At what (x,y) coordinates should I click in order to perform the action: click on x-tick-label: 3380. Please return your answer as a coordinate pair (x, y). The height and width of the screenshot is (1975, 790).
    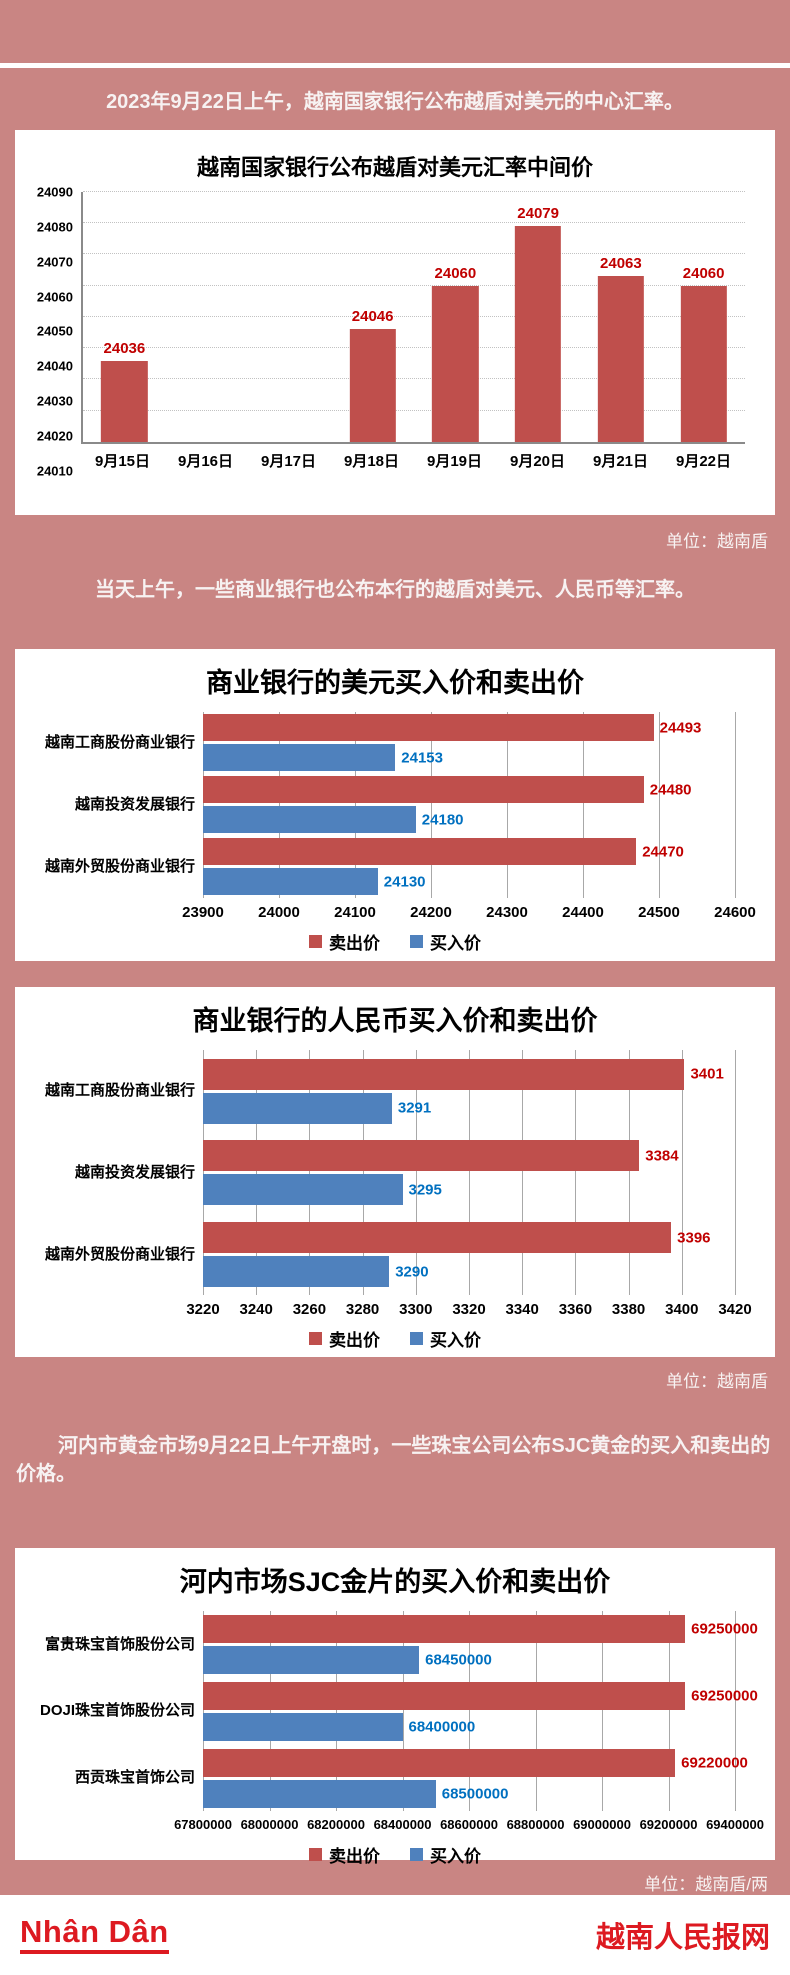
    Looking at the image, I should click on (628, 1310).